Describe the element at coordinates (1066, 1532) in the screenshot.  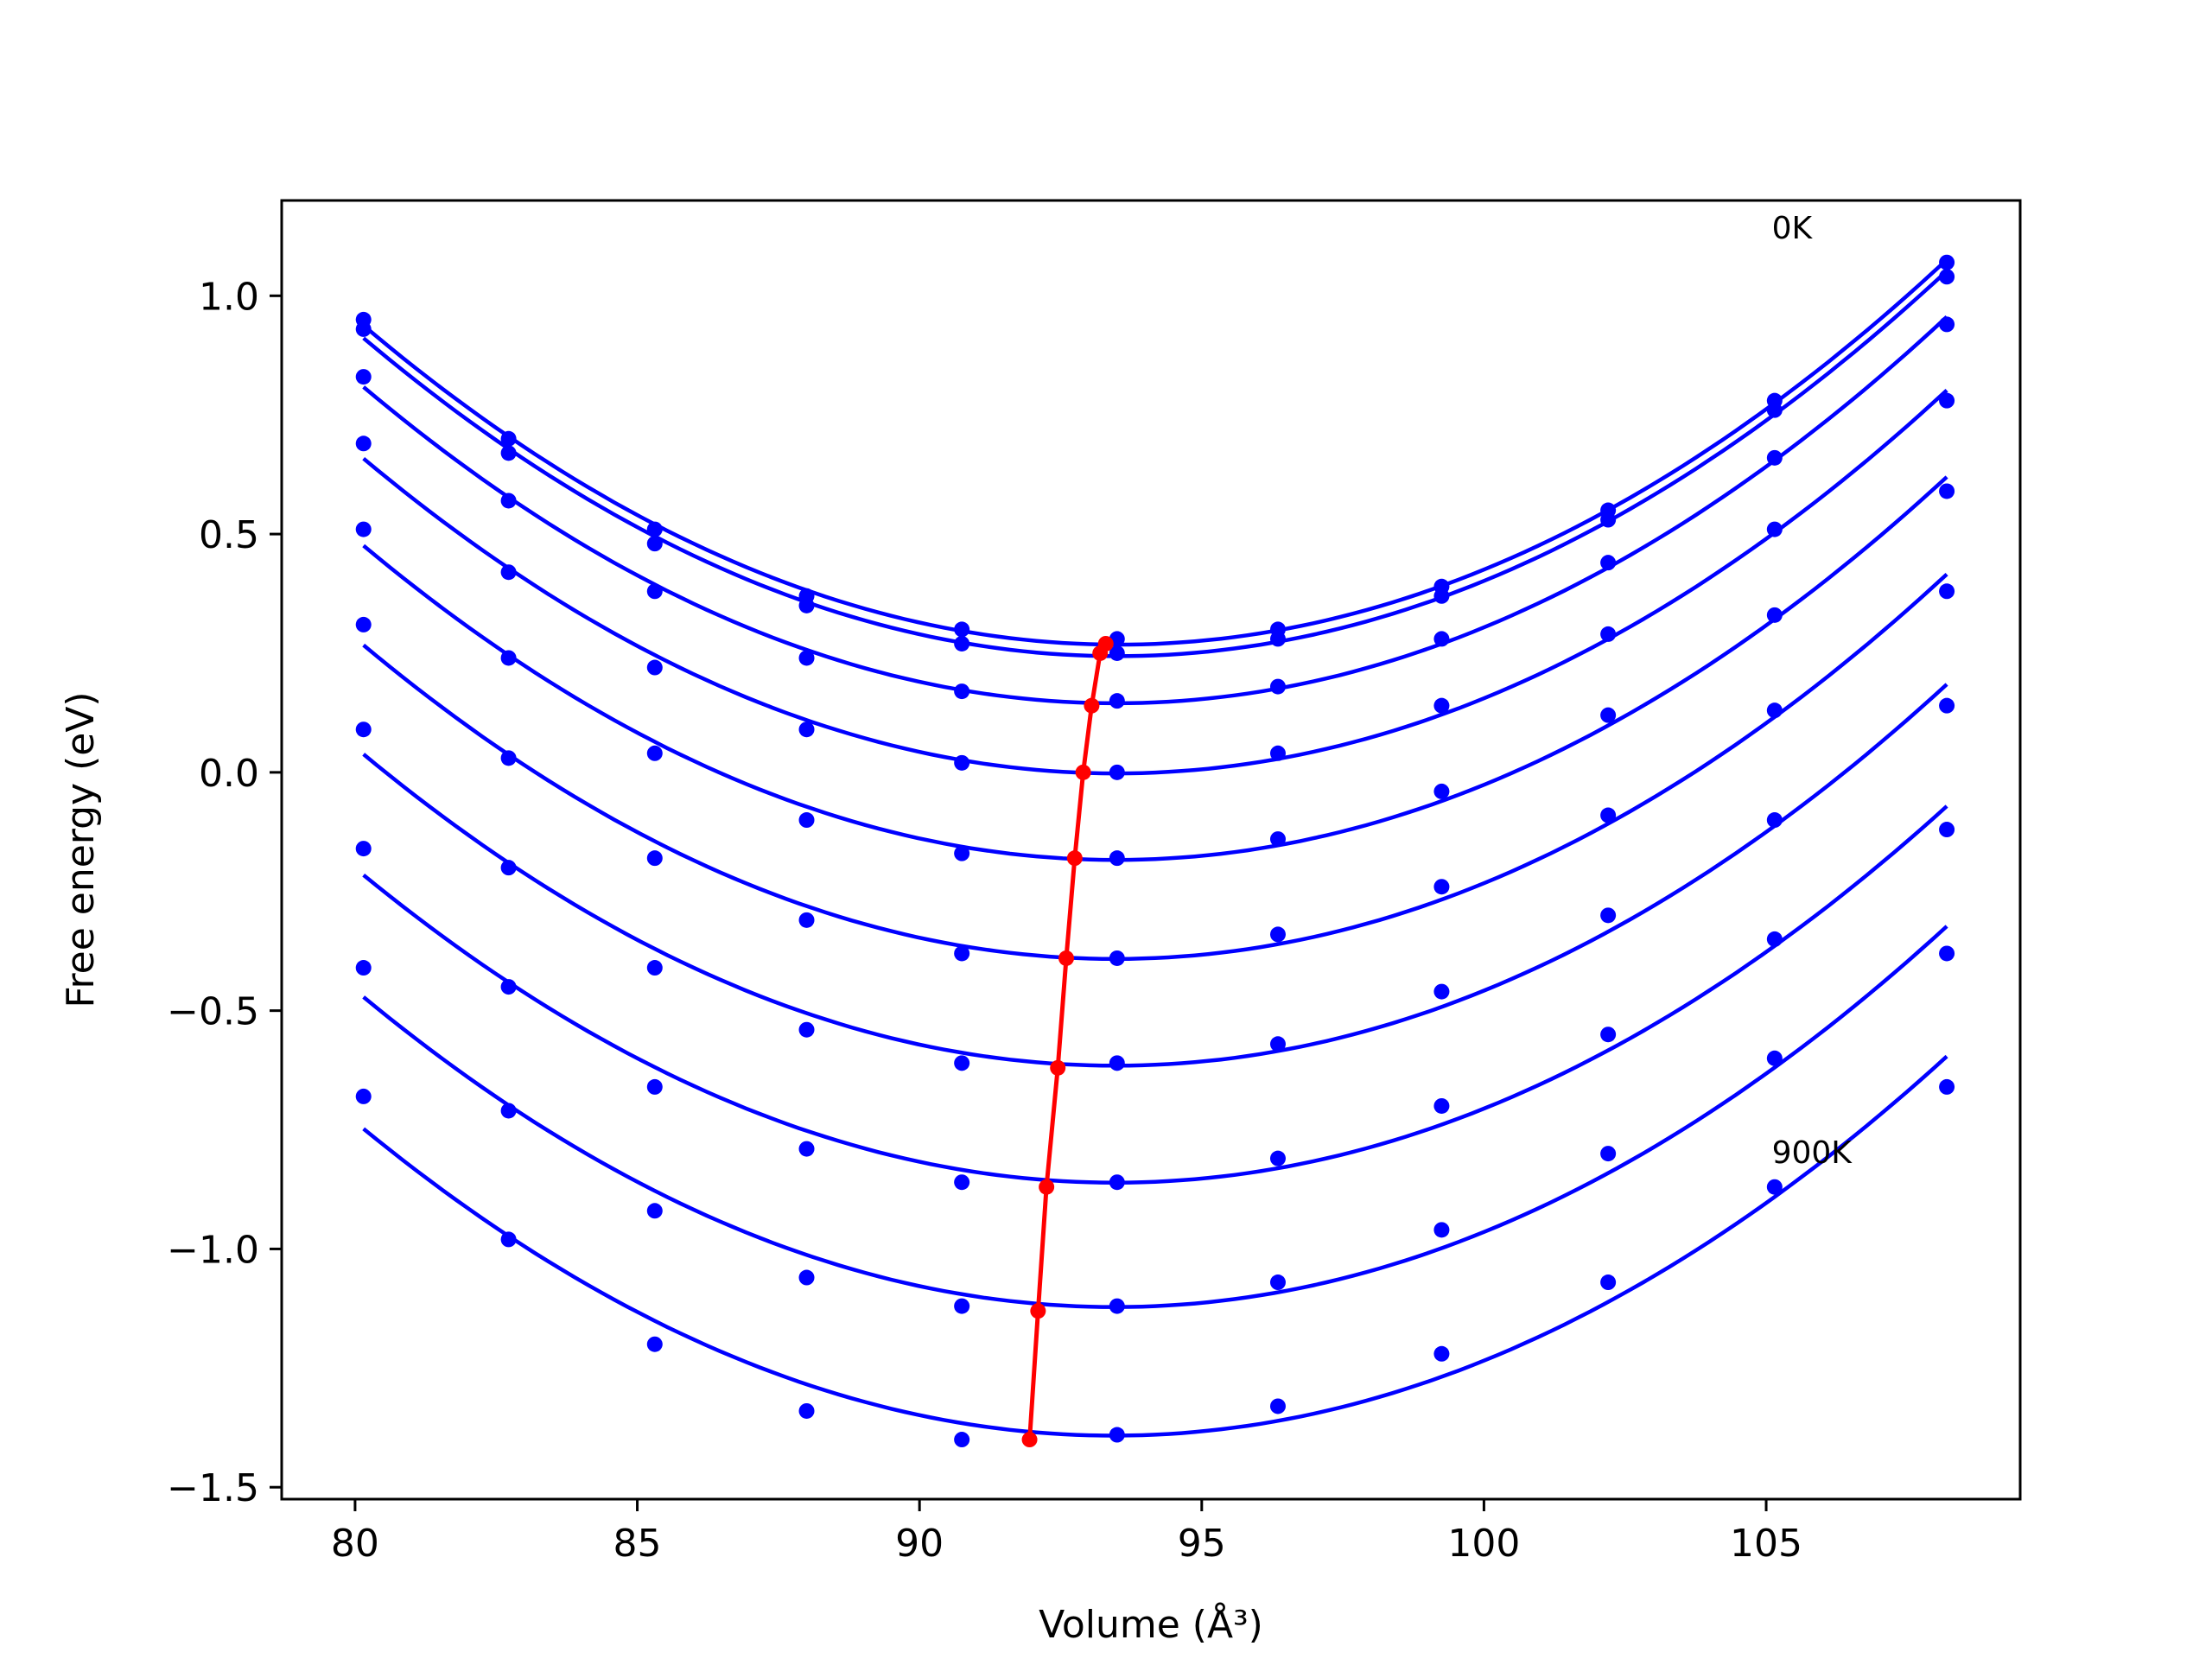
I see `x-axis-ticks: 80 85 90 95 100 105` at that location.